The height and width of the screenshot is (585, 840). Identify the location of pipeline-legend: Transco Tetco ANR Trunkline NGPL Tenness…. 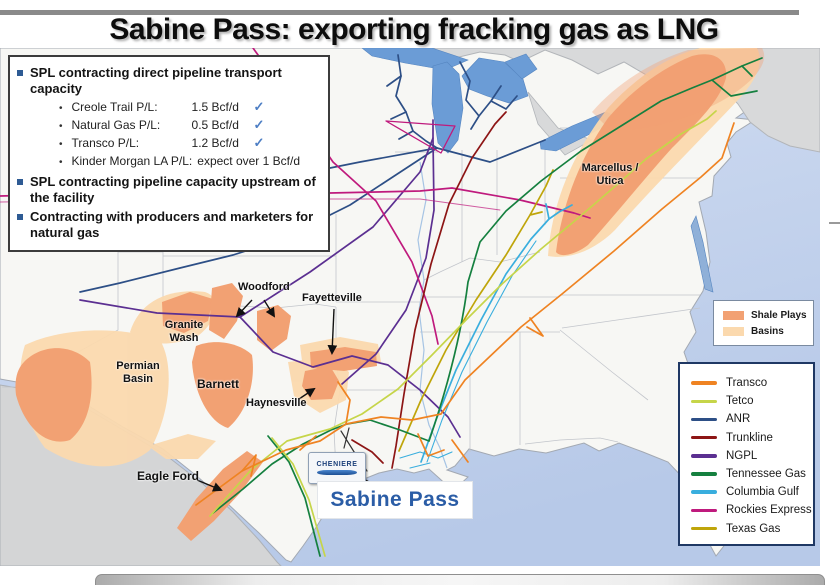
(746, 454).